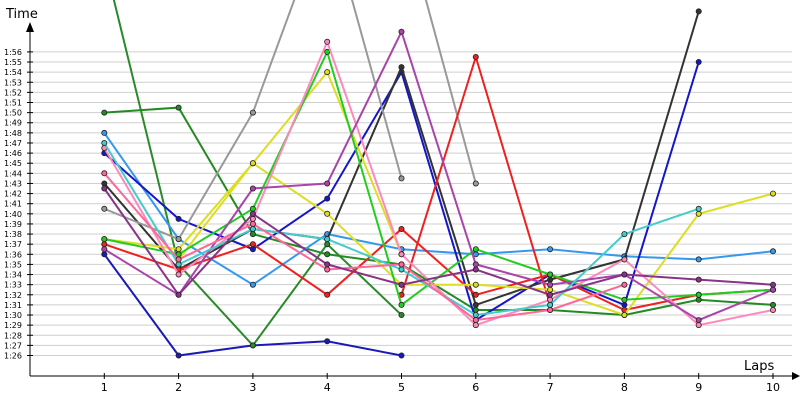  Describe the element at coordinates (13, 214) in the screenshot. I see `y-tick-label: 1:40` at that location.